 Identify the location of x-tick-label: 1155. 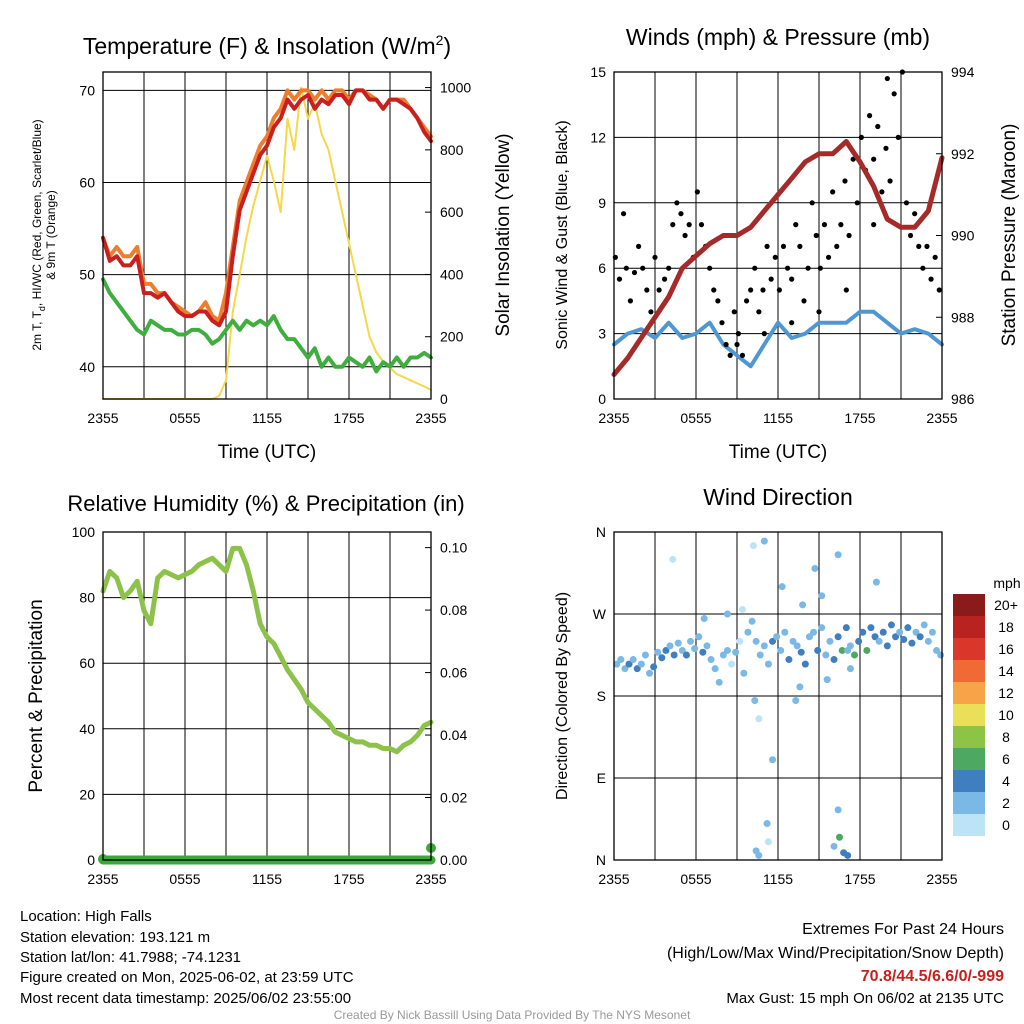
(267, 418).